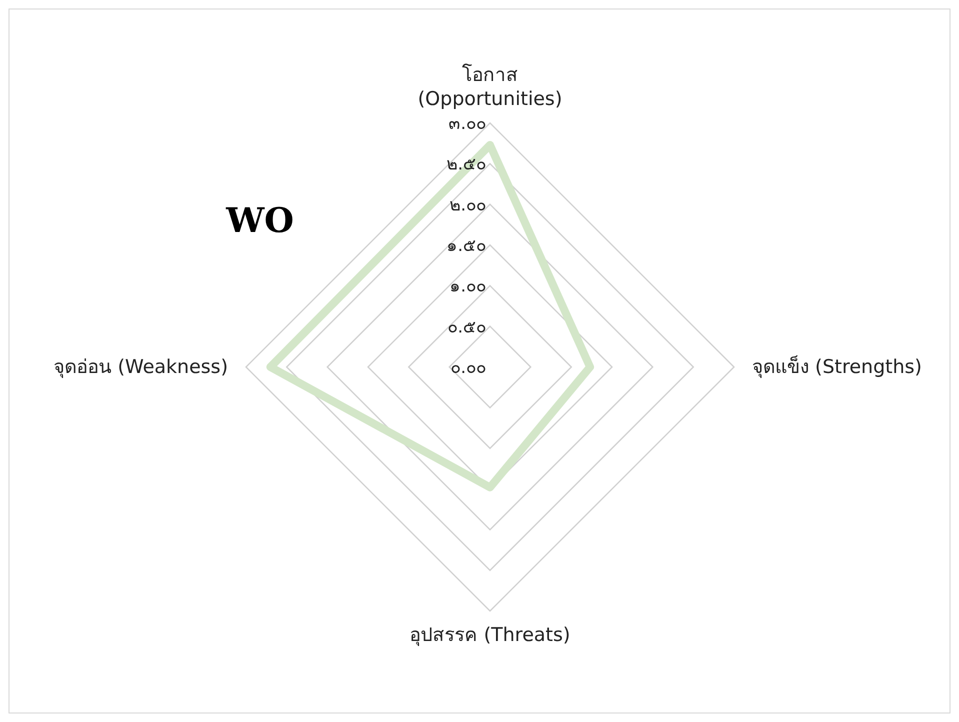 Image resolution: width=959 pixels, height=722 pixels. Describe the element at coordinates (467, 124) in the screenshot. I see `y-tick-label: ๓.๐๐` at that location.